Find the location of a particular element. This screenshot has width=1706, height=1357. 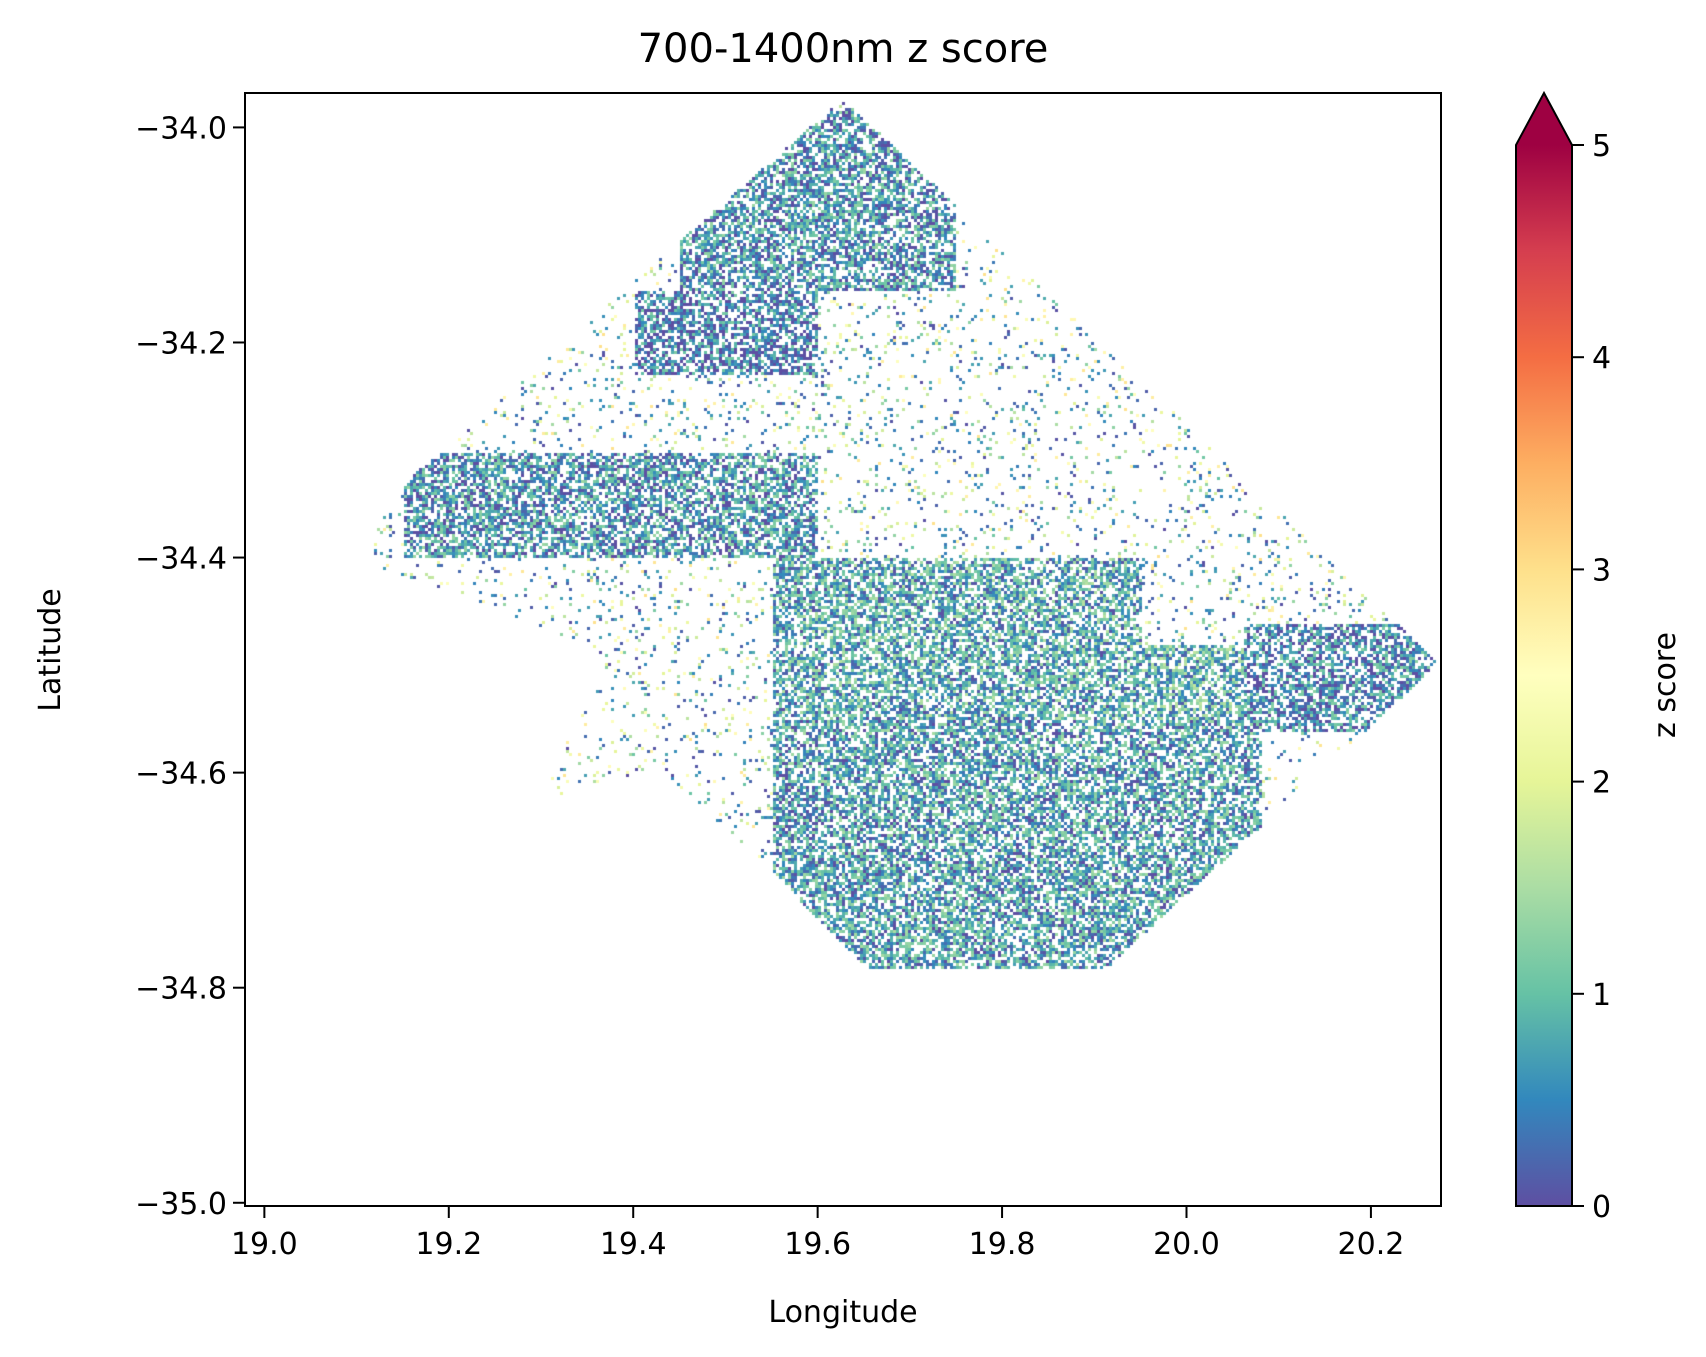

x-tick-label: 19.4 is located at coordinates (633, 1244).